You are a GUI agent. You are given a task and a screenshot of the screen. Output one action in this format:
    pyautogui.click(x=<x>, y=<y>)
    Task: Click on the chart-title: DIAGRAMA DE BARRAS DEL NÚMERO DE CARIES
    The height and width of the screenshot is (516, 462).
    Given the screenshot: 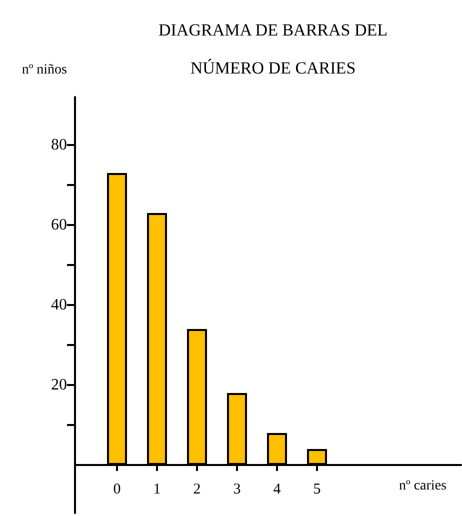 What is the action you would take?
    pyautogui.click(x=273, y=49)
    